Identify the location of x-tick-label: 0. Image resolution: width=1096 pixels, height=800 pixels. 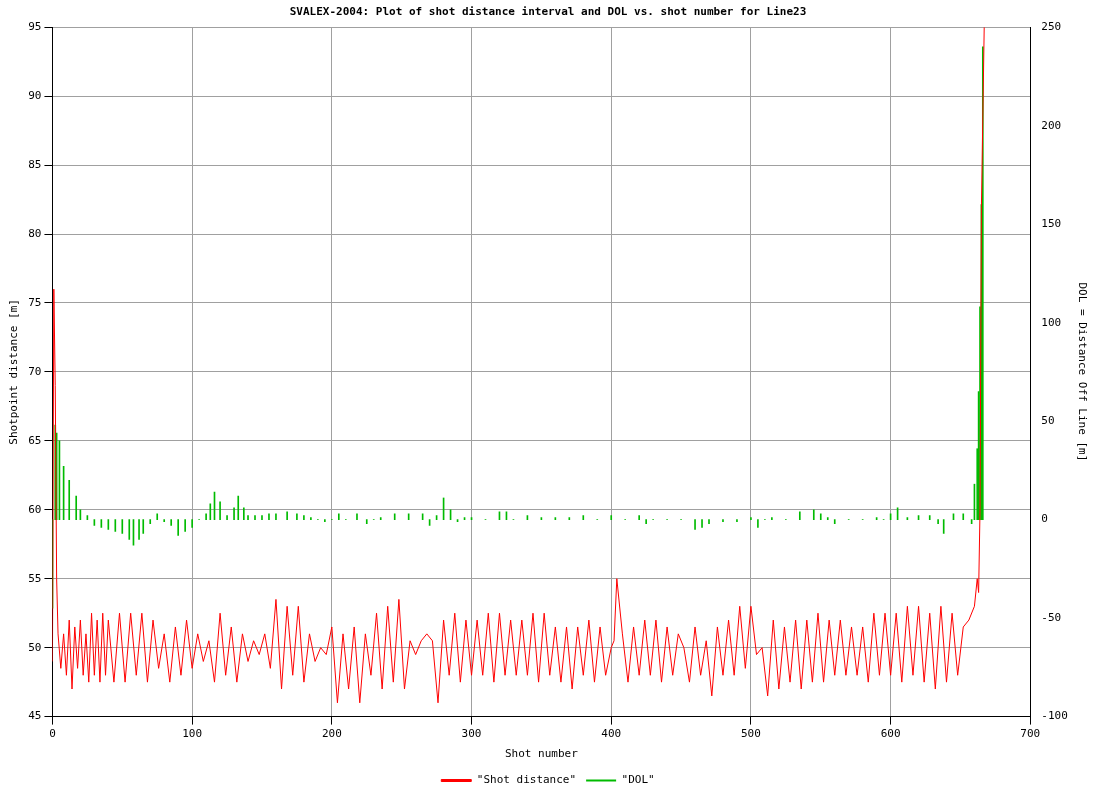
(52, 734).